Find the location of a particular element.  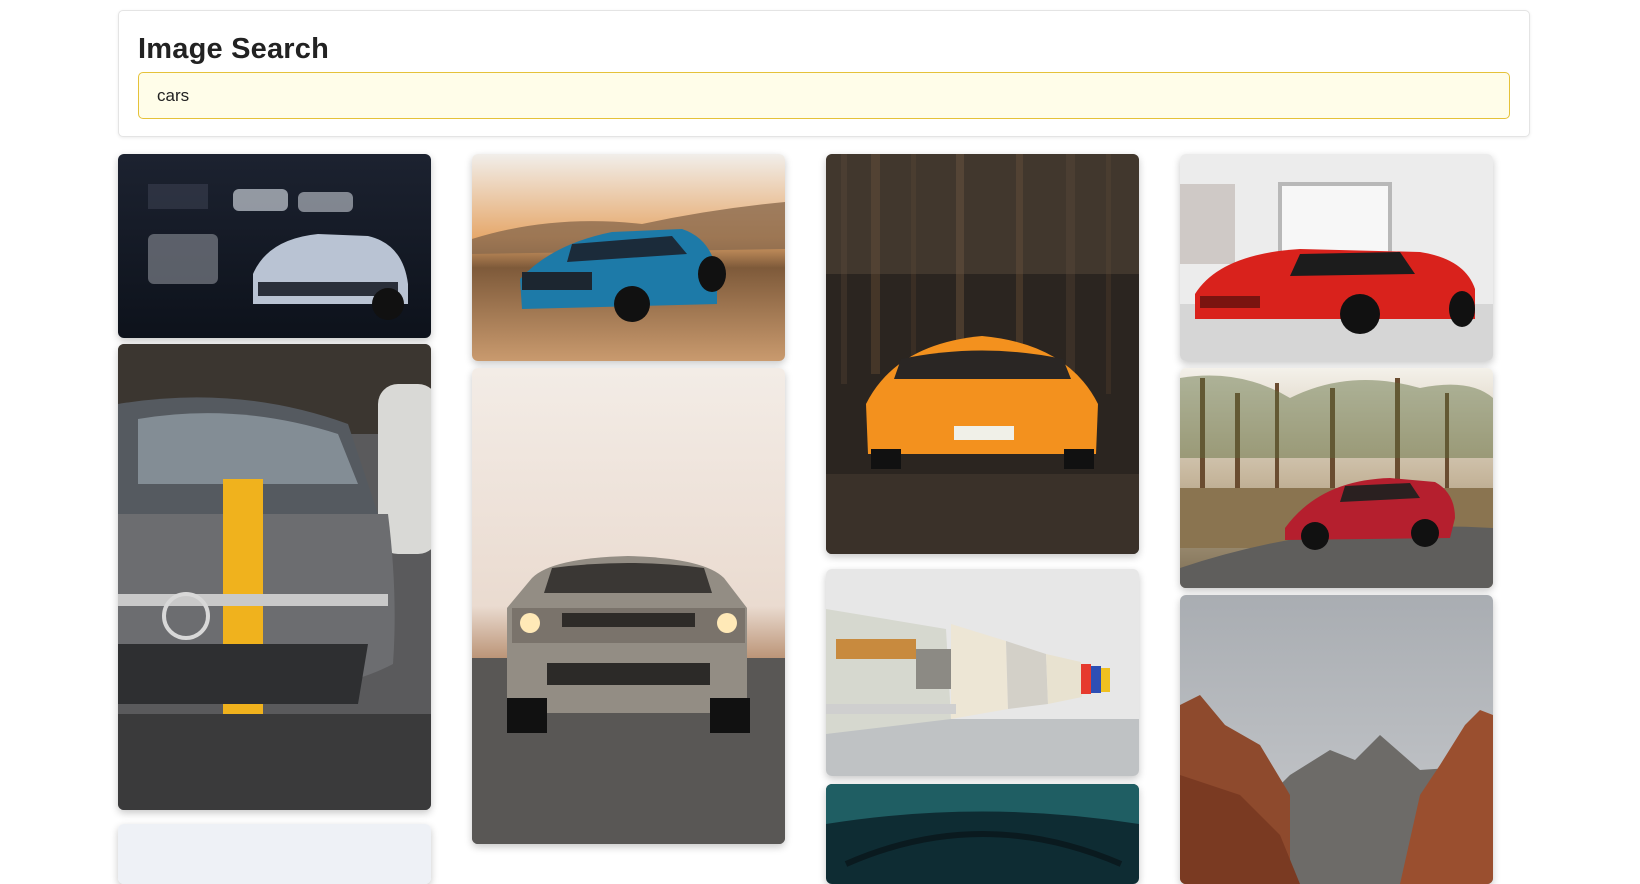

search-panel: Image Search is located at coordinates (824, 73).